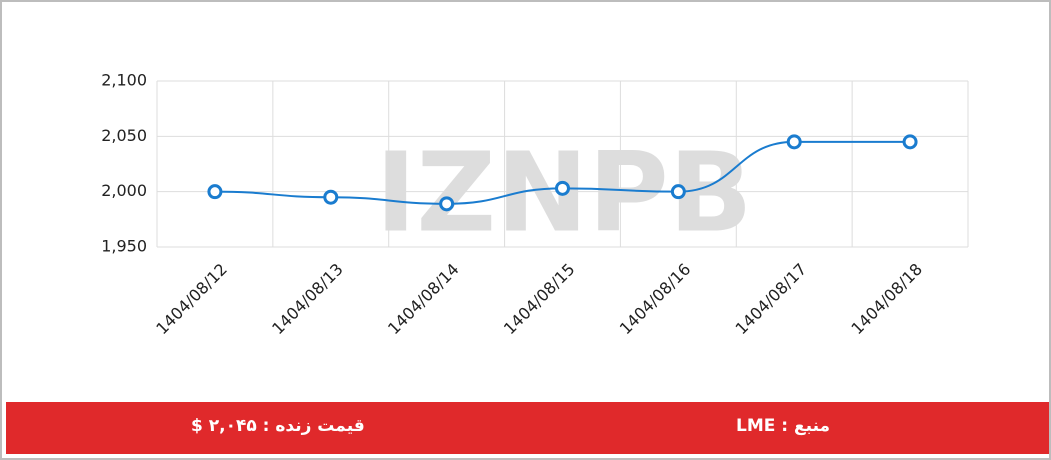 The image size is (1051, 460). I want to click on x-tick-label: 1404/08/13, so click(307, 299).